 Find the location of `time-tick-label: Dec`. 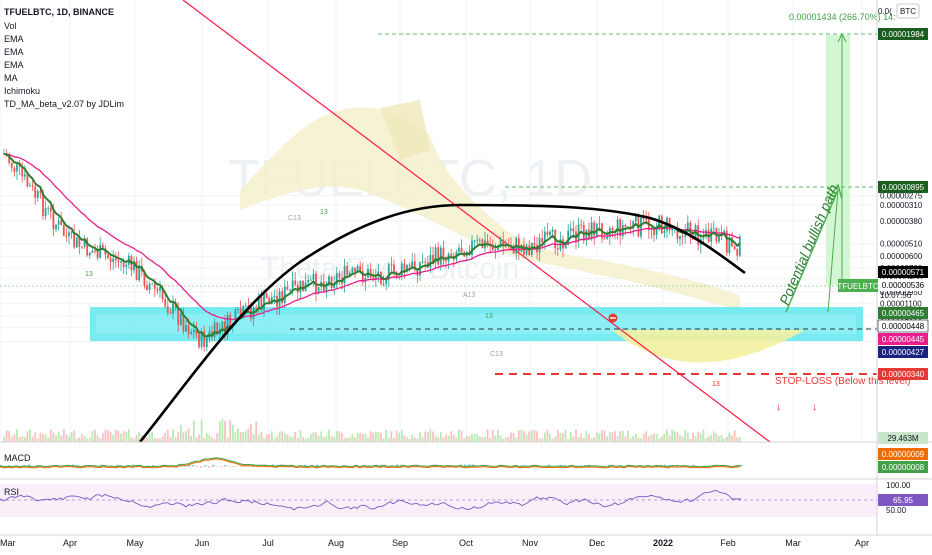

time-tick-label: Dec is located at coordinates (597, 543).